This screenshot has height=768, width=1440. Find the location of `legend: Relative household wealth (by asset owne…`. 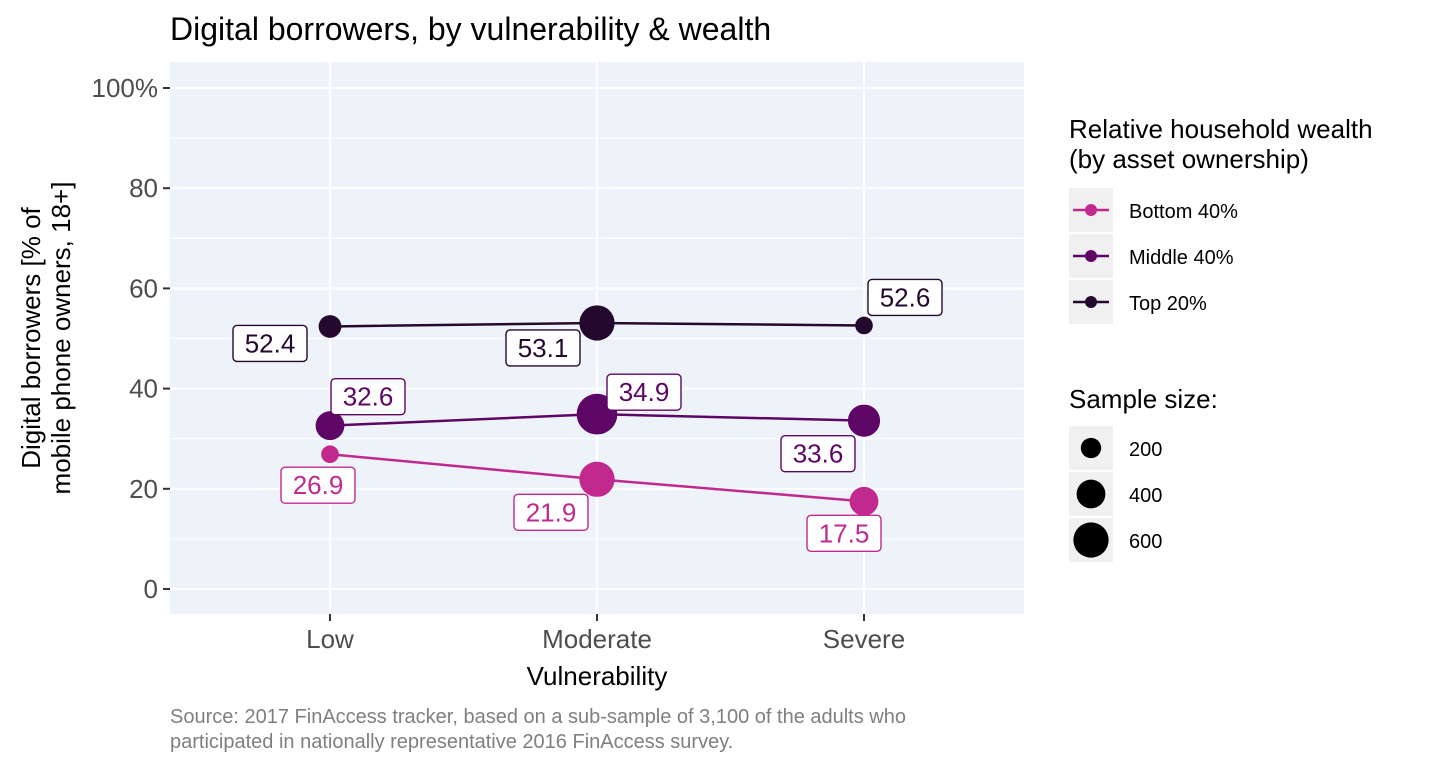

legend: Relative household wealth (by asset owne… is located at coordinates (1221, 338).